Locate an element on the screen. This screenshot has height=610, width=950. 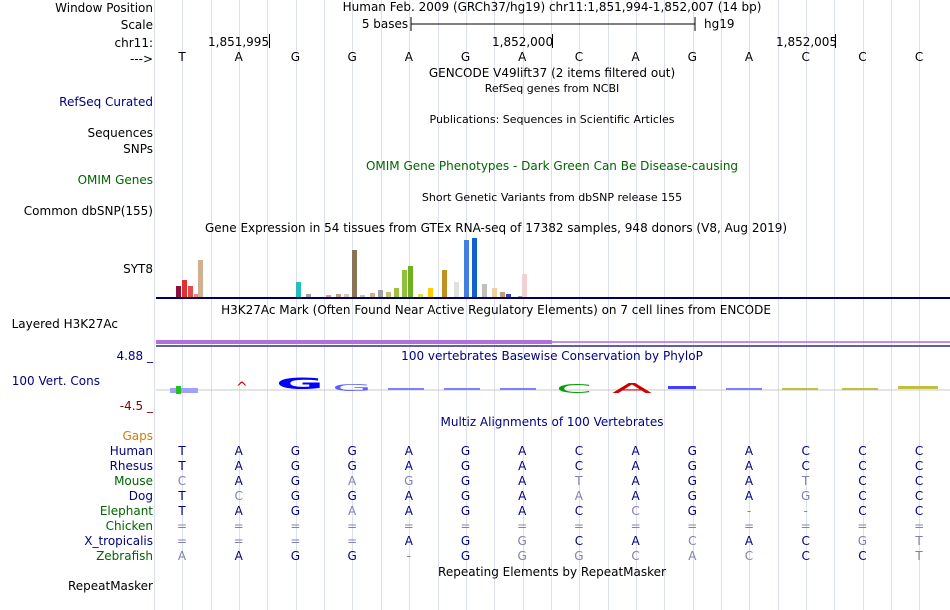
species-label: X_tropicalis is located at coordinates (118, 541).